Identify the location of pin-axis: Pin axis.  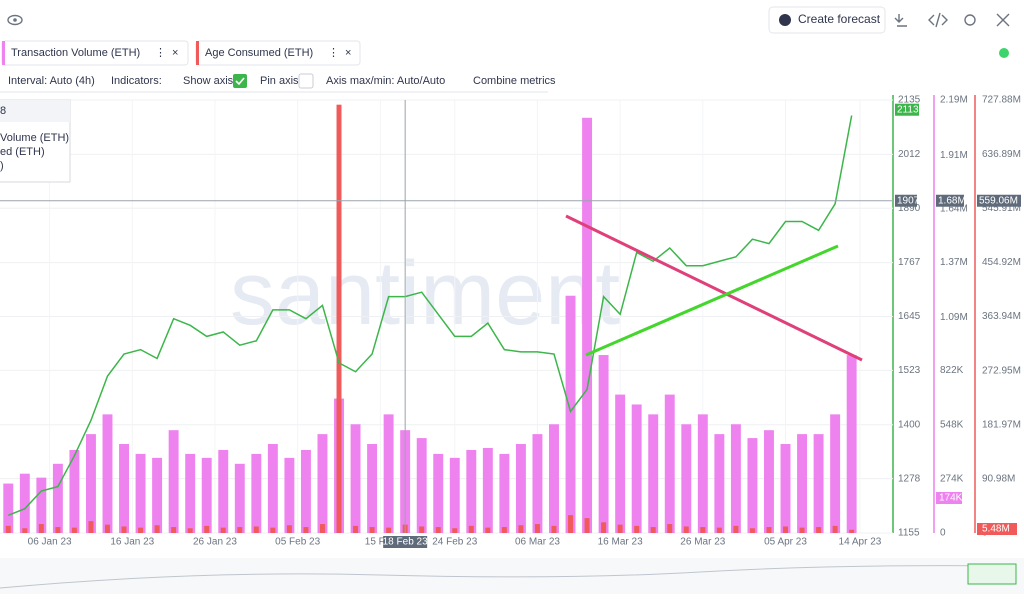
(279, 81).